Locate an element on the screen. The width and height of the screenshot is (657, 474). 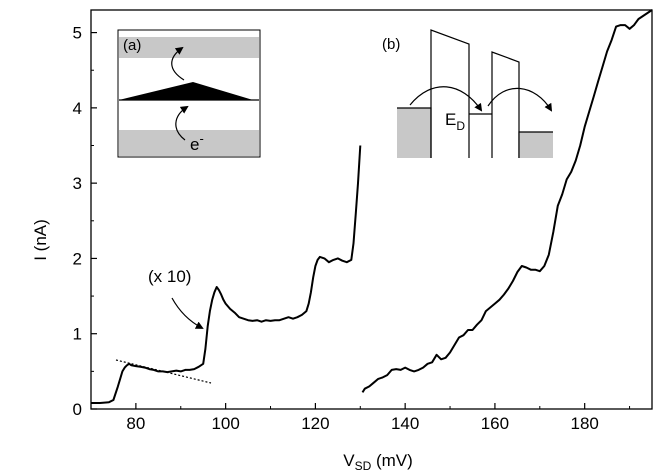
y-tick-label-3: 3 is located at coordinates (77, 183).